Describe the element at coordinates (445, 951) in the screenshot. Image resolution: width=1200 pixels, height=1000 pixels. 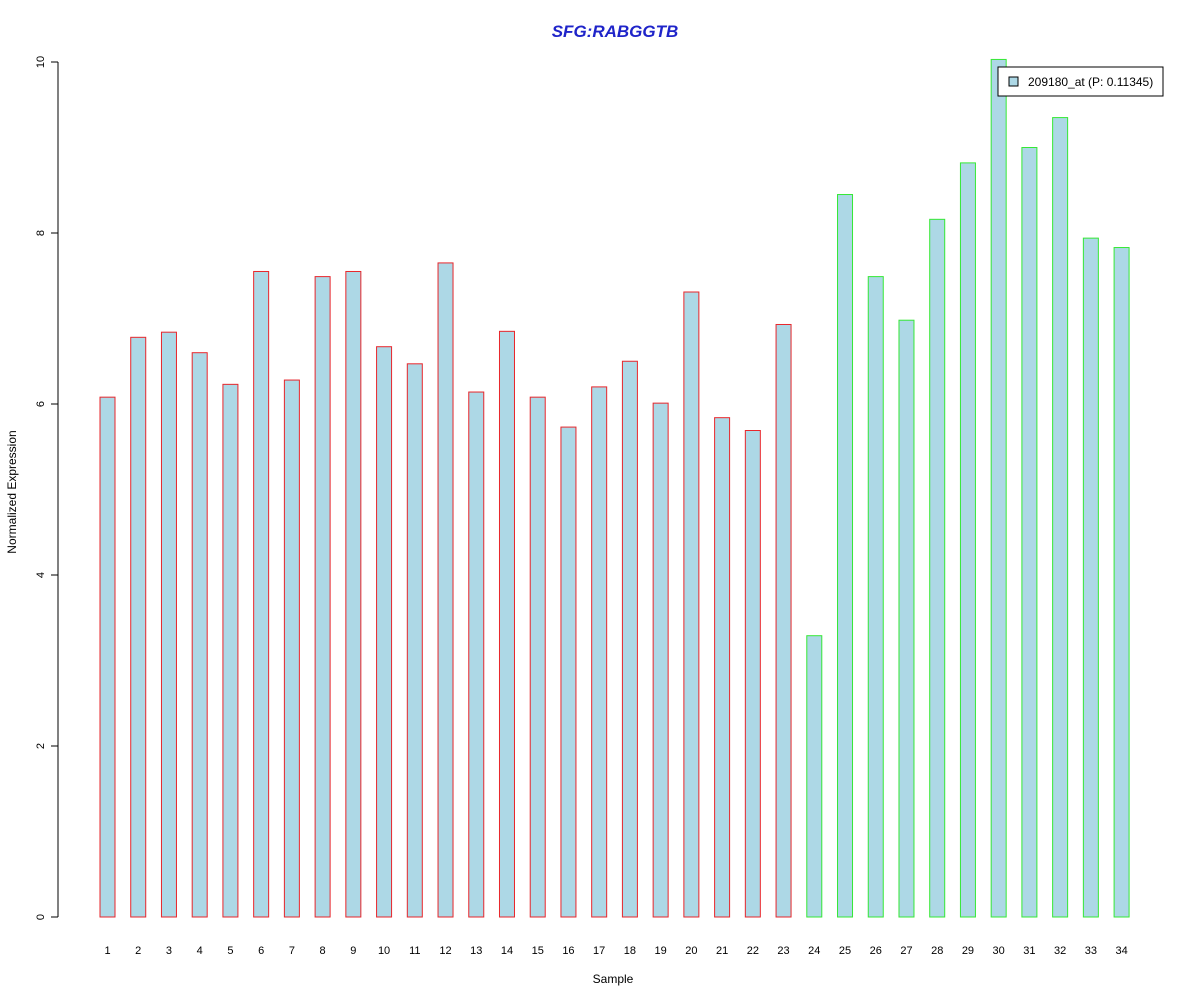
I see `x-tick-label: 12` at that location.